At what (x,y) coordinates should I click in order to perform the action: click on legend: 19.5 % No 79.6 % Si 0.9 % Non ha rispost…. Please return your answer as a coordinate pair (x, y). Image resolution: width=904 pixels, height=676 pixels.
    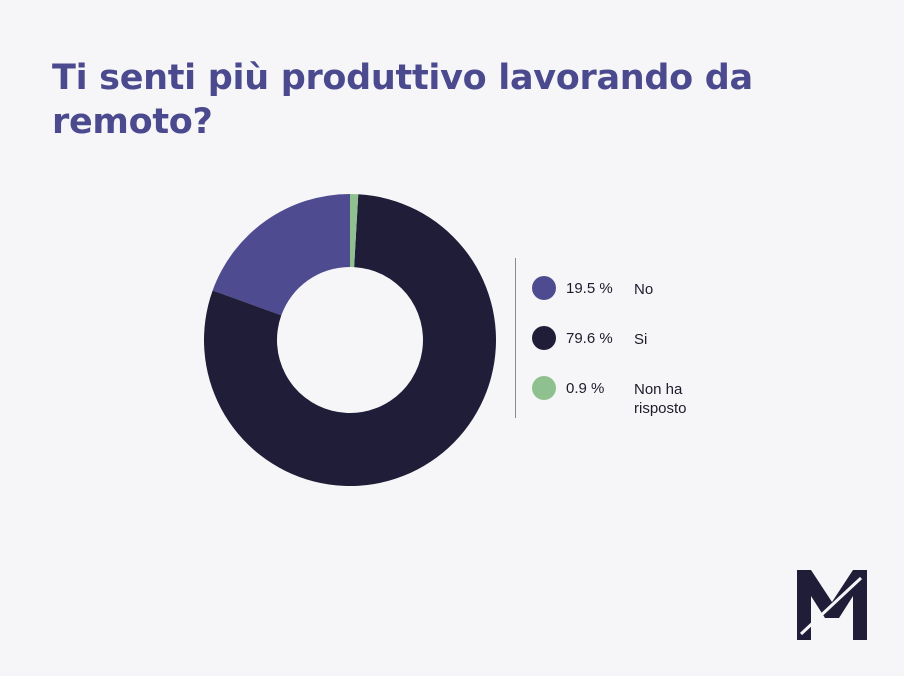
    Looking at the image, I should click on (632, 347).